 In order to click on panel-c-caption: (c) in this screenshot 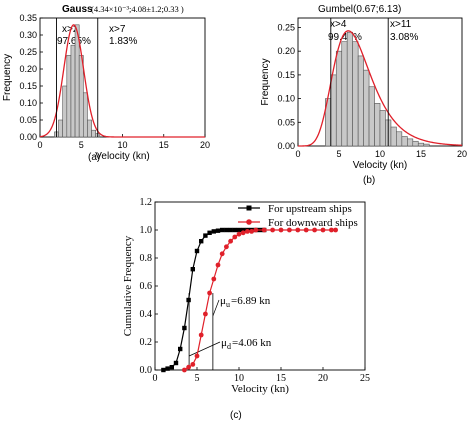, I will do `click(236, 415)`.